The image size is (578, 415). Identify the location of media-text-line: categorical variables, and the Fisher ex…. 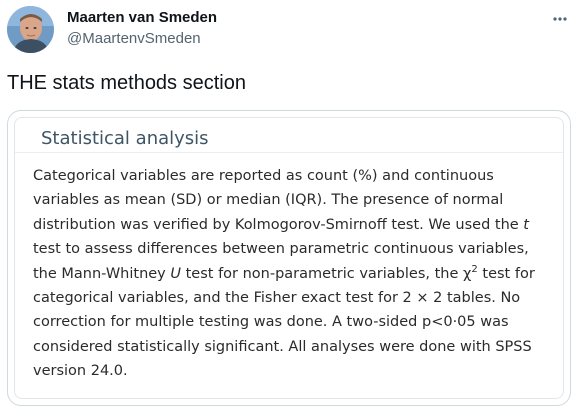
(293, 298).